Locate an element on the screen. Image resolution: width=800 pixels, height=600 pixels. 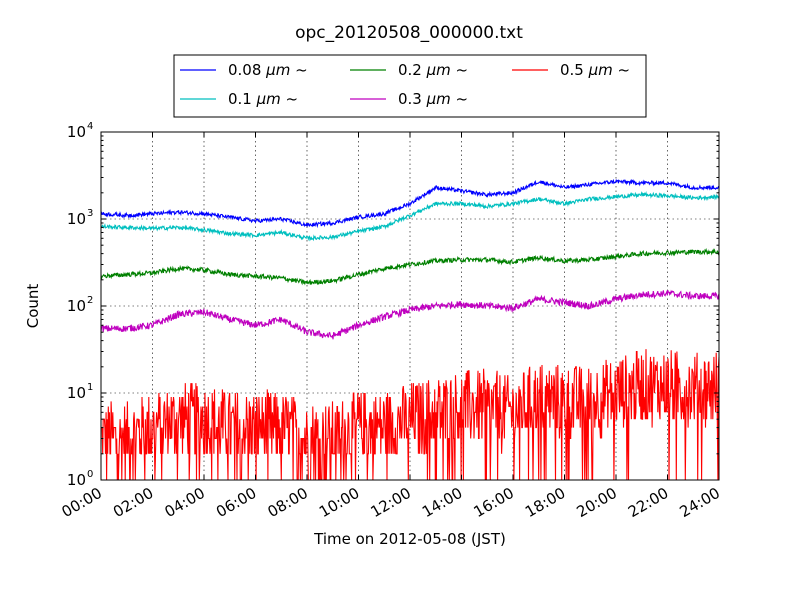
y-tick-label-exponent: 4 is located at coordinates (90, 126).